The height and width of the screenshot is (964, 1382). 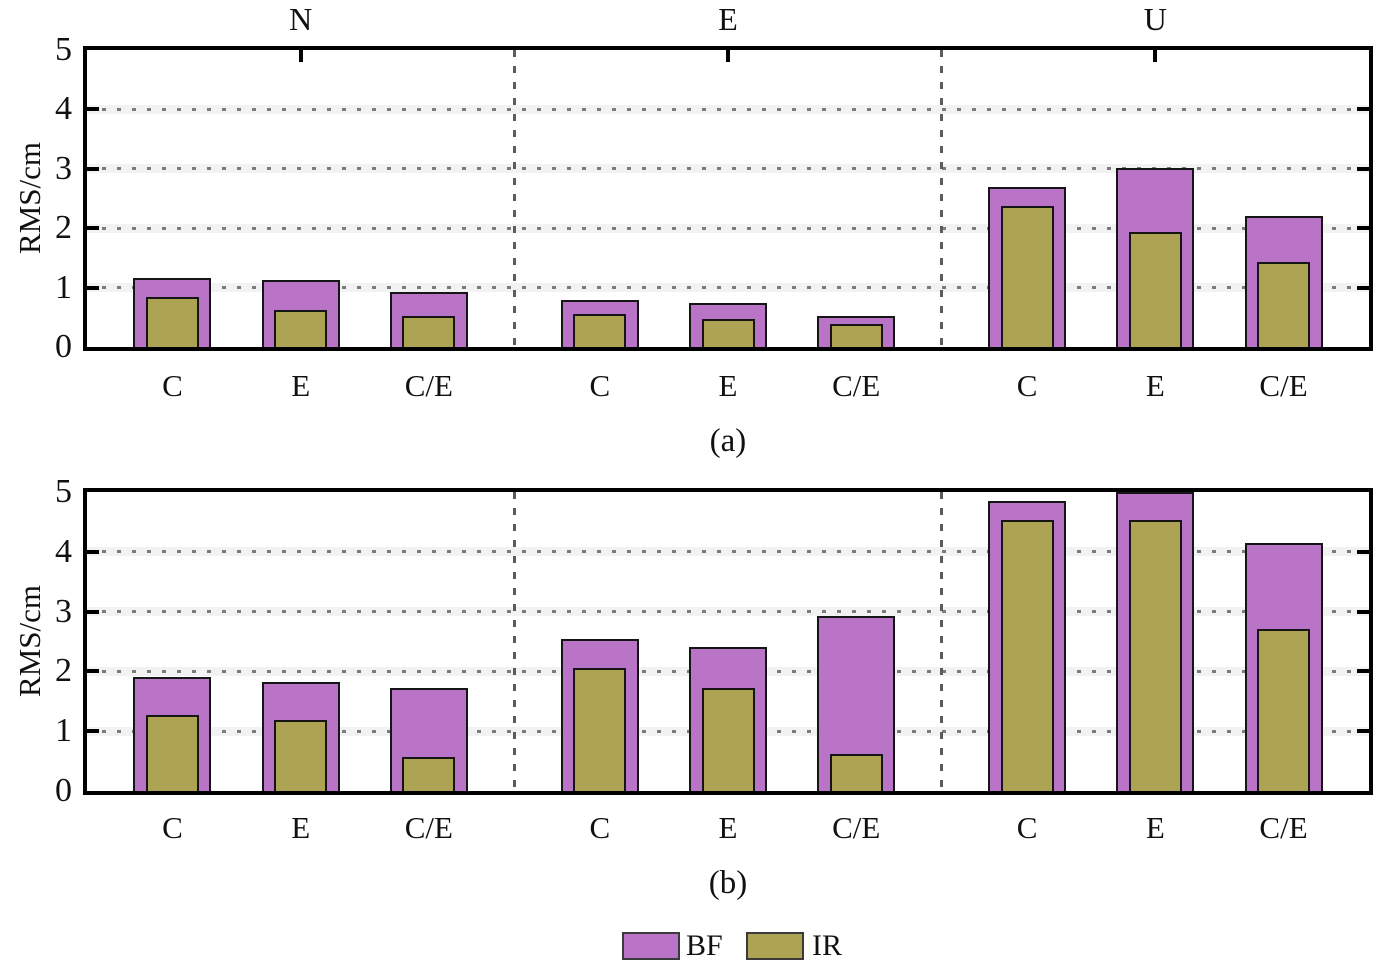 I want to click on group-title-U: U, so click(x=1155, y=19).